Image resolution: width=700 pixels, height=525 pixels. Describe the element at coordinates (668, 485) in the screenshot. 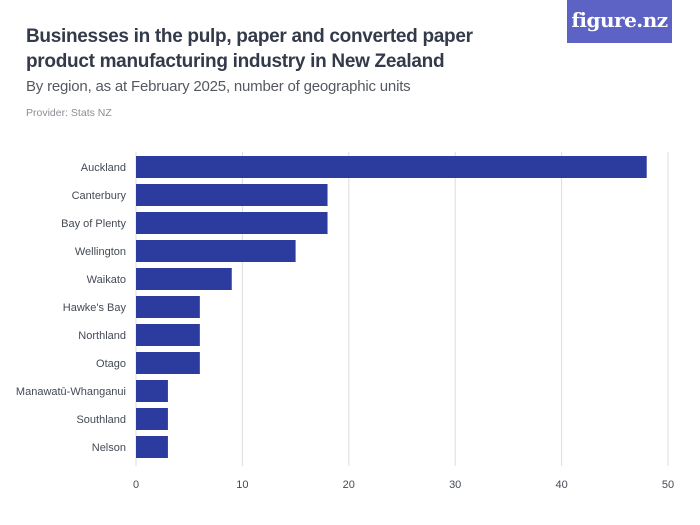

I see `x-tick-label: 50` at that location.